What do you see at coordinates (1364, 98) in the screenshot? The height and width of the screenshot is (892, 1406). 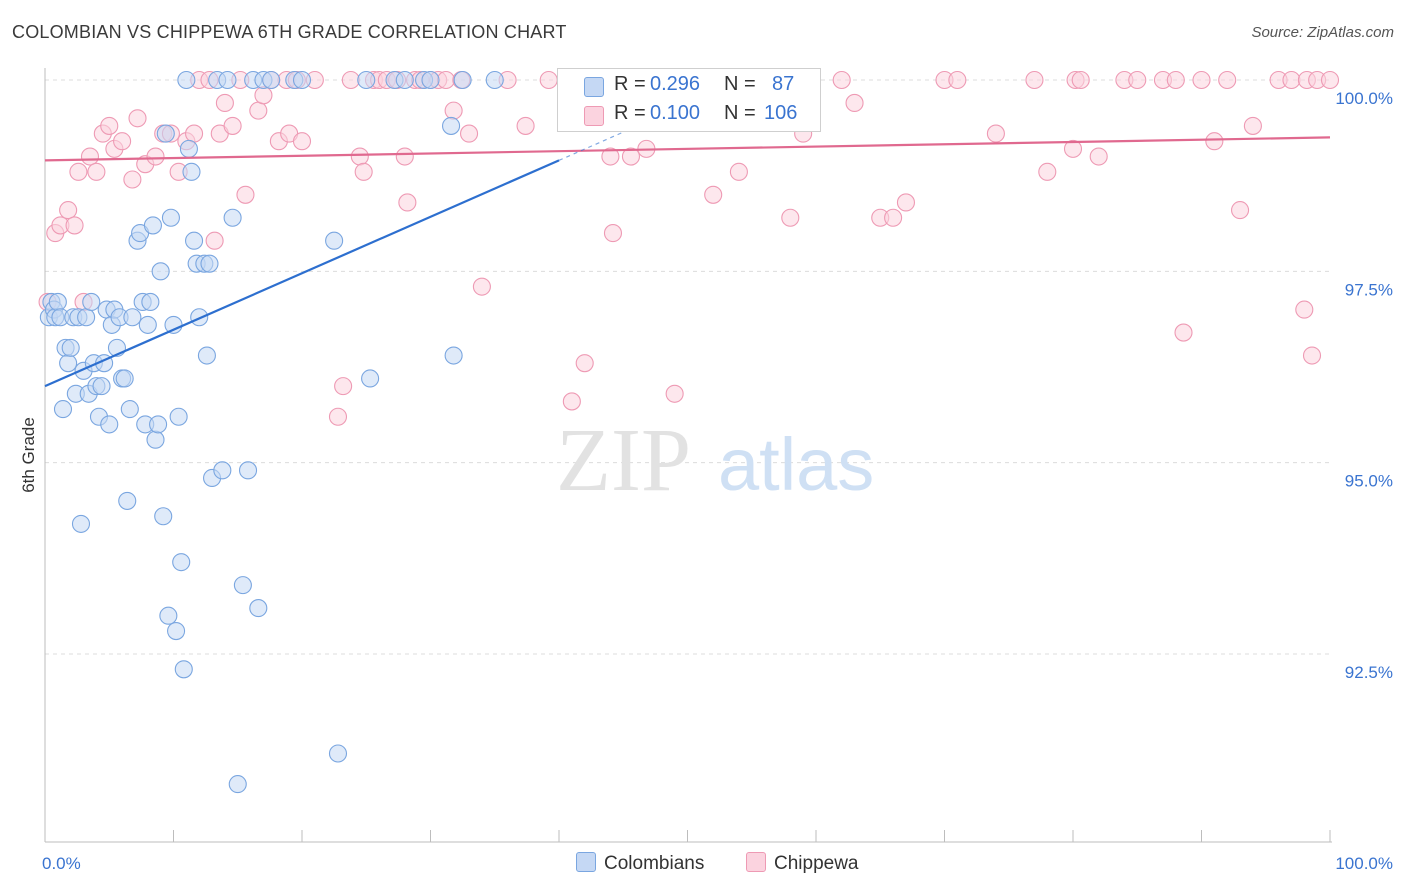 I see `y-tick-label: 100.0%` at bounding box center [1364, 98].